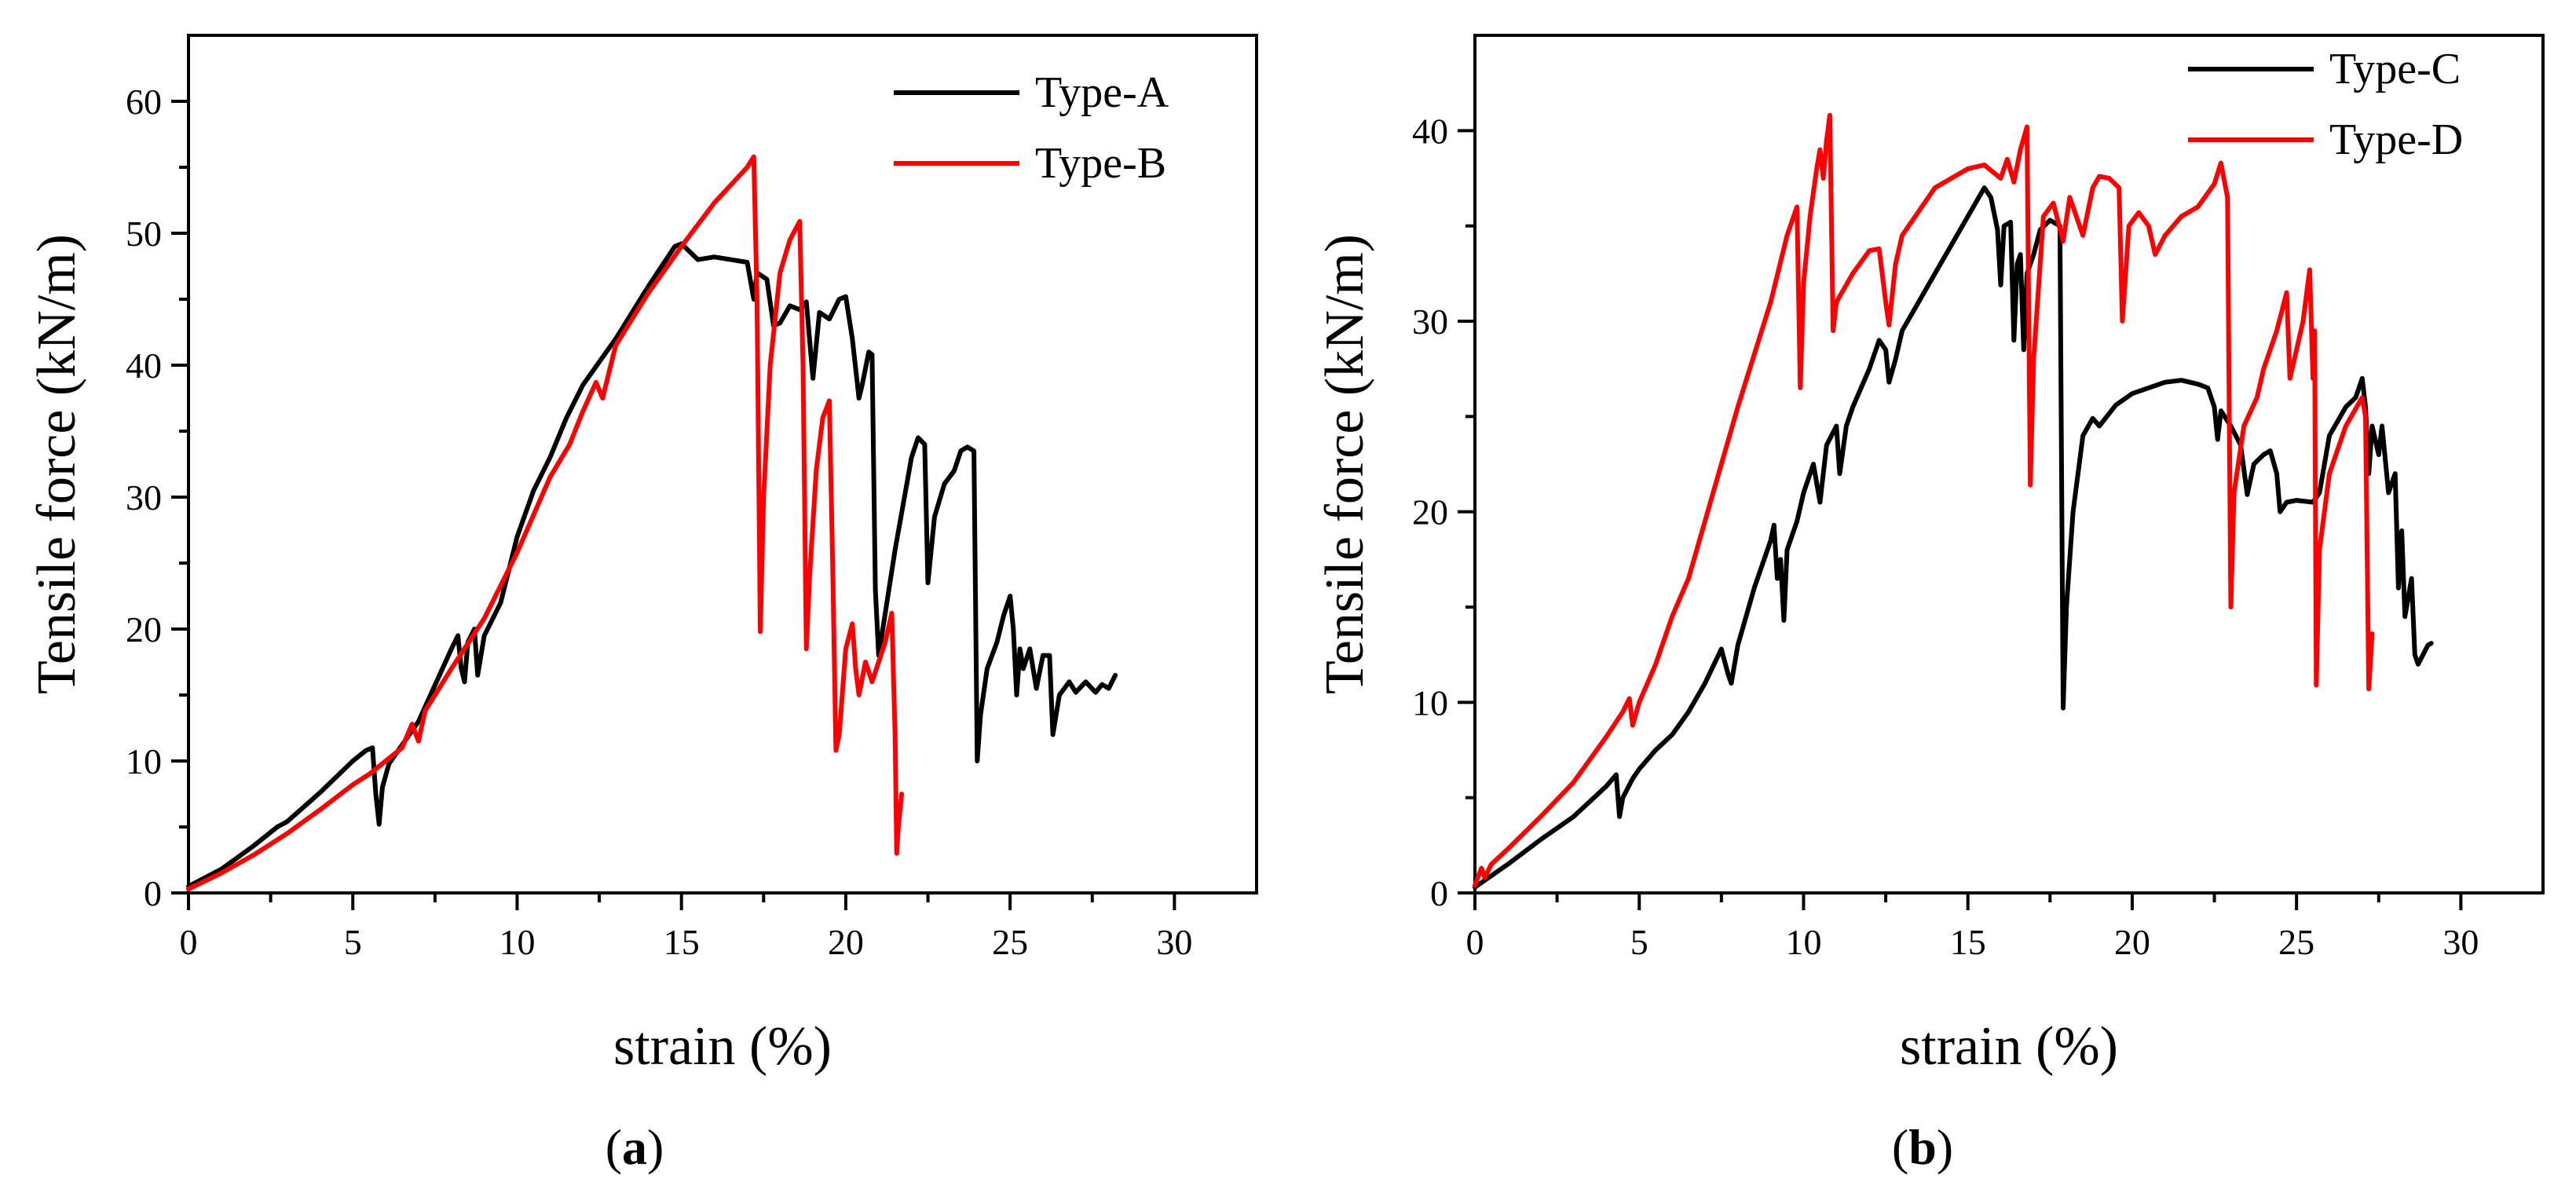 The height and width of the screenshot is (1200, 2576). I want to click on chart-a-y-tick-label: 30, so click(144, 498).